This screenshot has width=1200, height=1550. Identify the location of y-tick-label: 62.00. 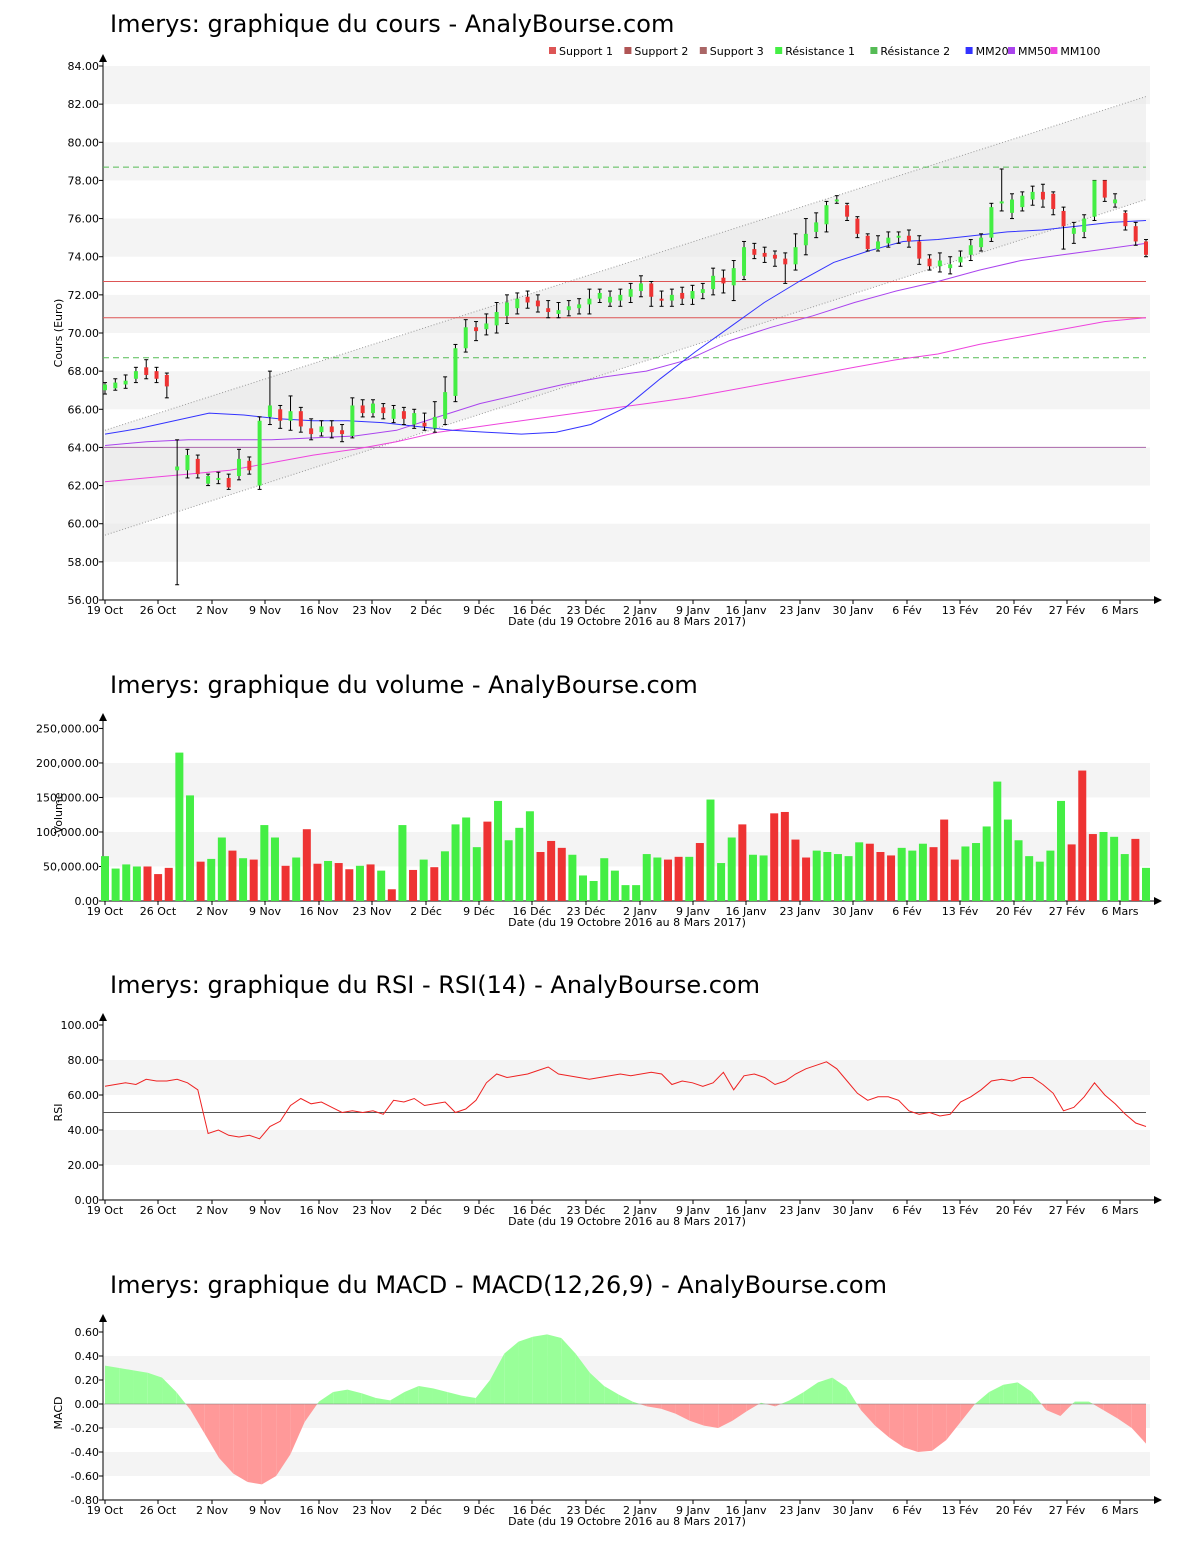
(84, 486).